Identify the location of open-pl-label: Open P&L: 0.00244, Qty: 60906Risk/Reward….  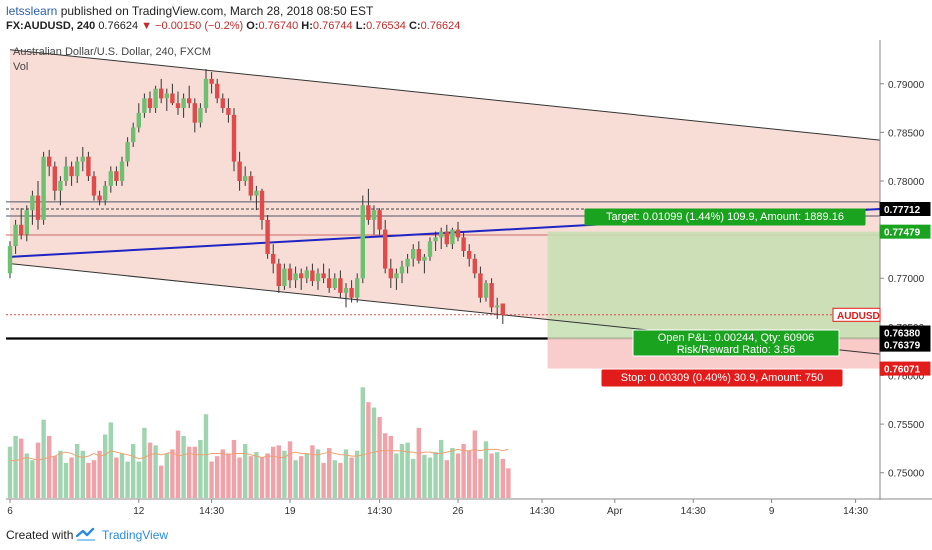
(736, 343).